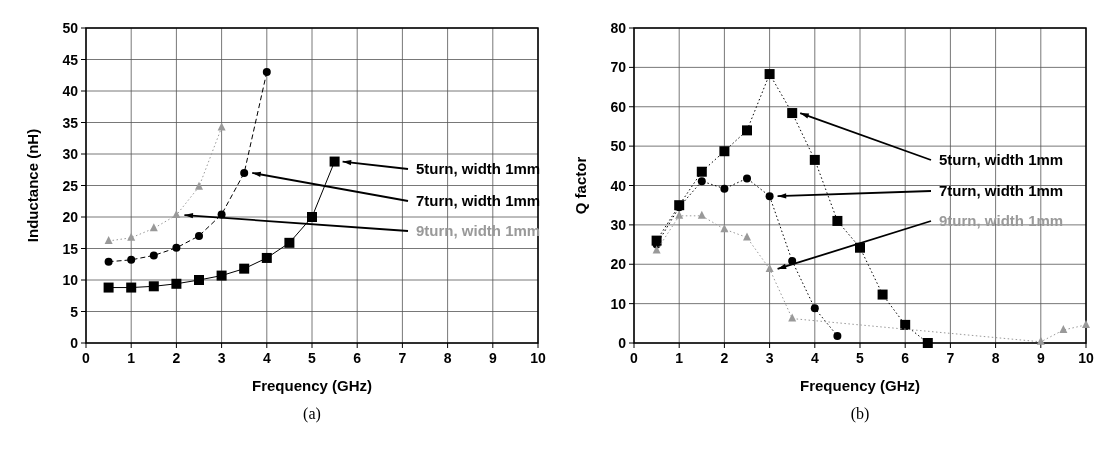  Describe the element at coordinates (618, 106) in the screenshot. I see `y-tick-label: 60` at that location.